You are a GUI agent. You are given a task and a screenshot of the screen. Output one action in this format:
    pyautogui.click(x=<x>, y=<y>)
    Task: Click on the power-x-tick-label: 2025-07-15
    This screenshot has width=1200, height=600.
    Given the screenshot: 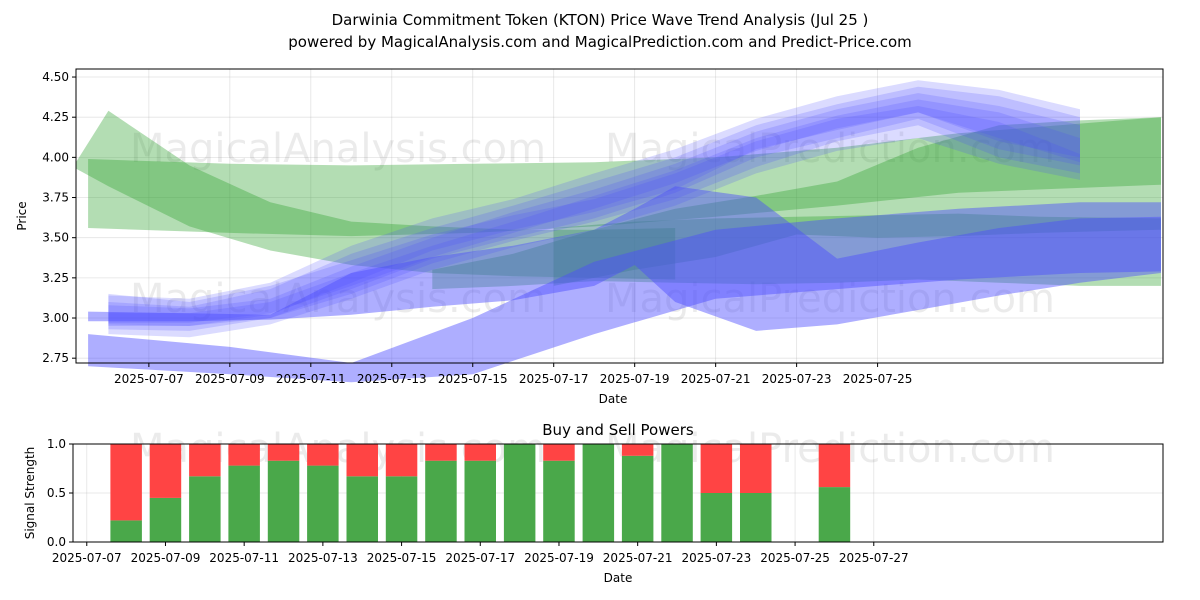 What is the action you would take?
    pyautogui.click(x=402, y=558)
    